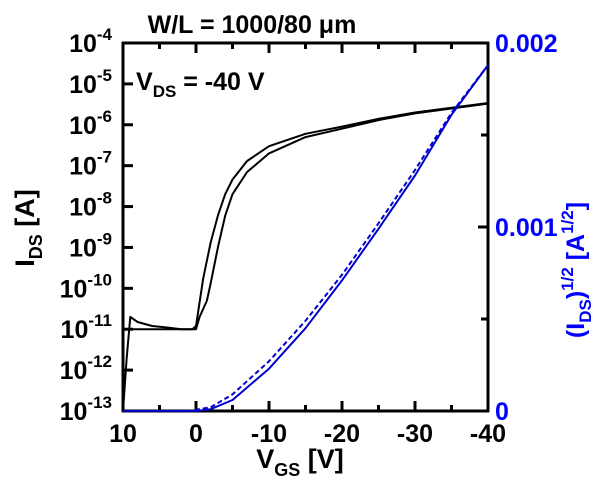  I want to click on y-right-ticks: 0.002 0.001 0, so click(518, 228).